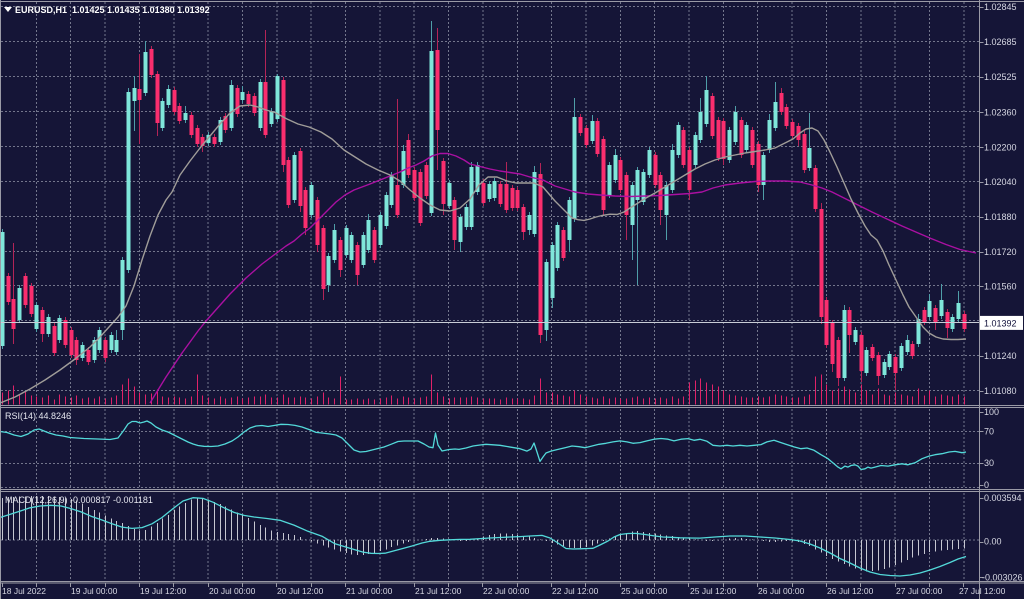 Image resolution: width=1024 pixels, height=599 pixels. What do you see at coordinates (369, 591) in the screenshot?
I see `svg-text: 21 Jul 00:00` at bounding box center [369, 591].